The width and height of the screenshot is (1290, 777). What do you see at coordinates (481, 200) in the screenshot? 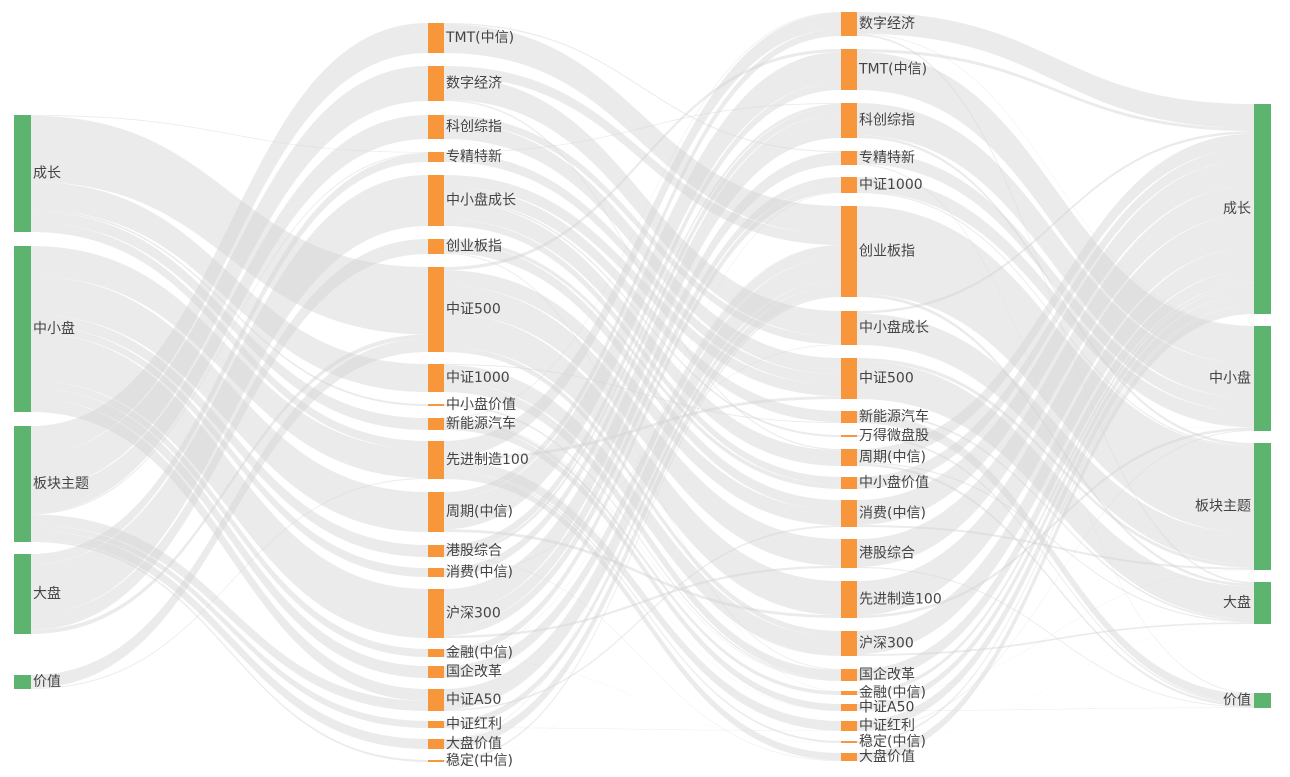
I see `node-label-c1_4: 中小盘成长` at bounding box center [481, 200].